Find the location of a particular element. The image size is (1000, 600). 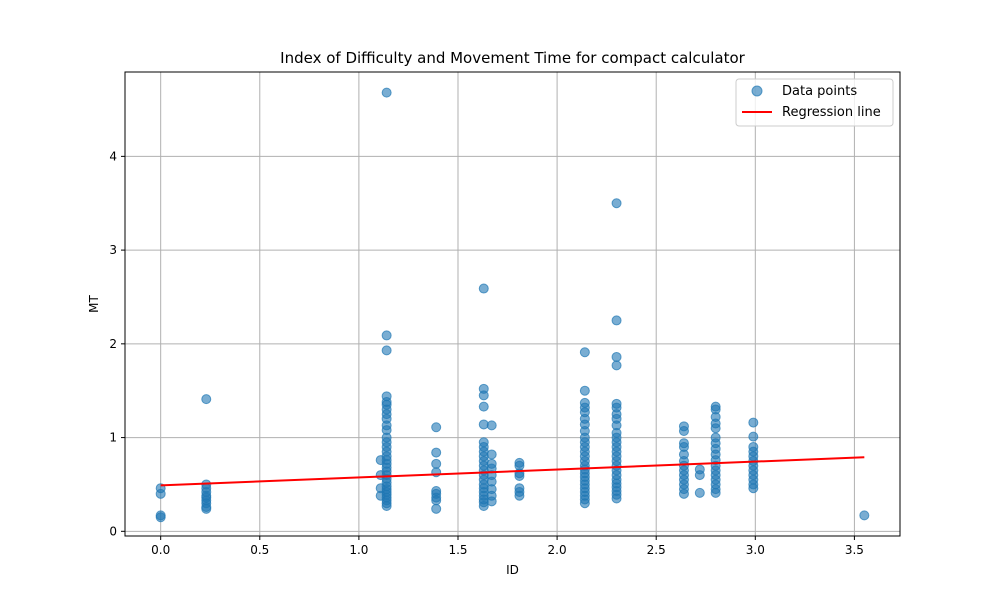

x-tick-label: 1.0 is located at coordinates (358, 550).